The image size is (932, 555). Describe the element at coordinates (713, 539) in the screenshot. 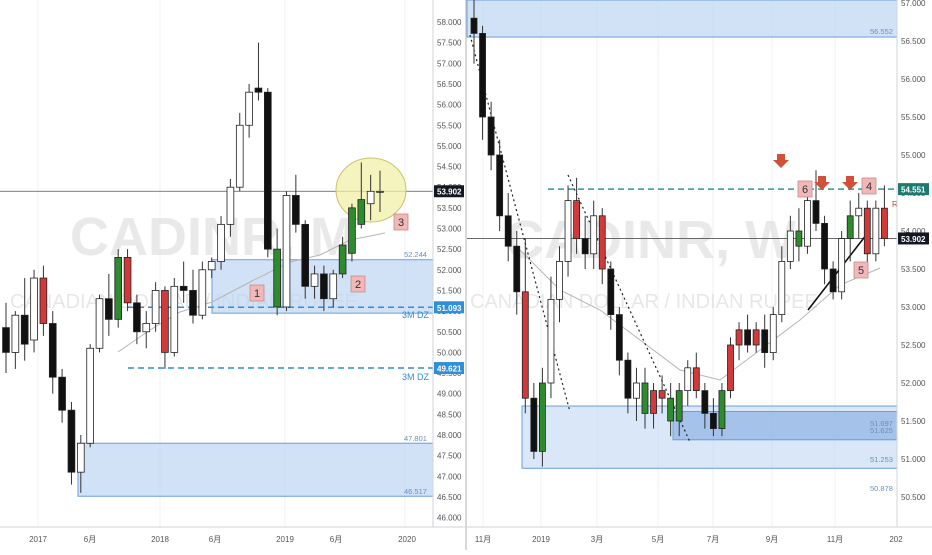

I see `x-tick-label: 7月` at that location.